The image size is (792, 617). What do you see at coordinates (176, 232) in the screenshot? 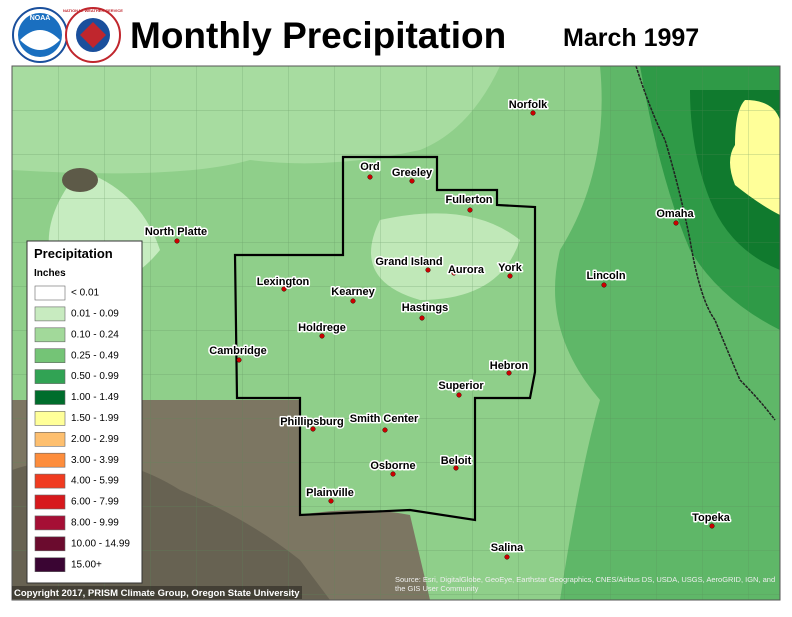
I see `city-label: North Platte` at bounding box center [176, 232].